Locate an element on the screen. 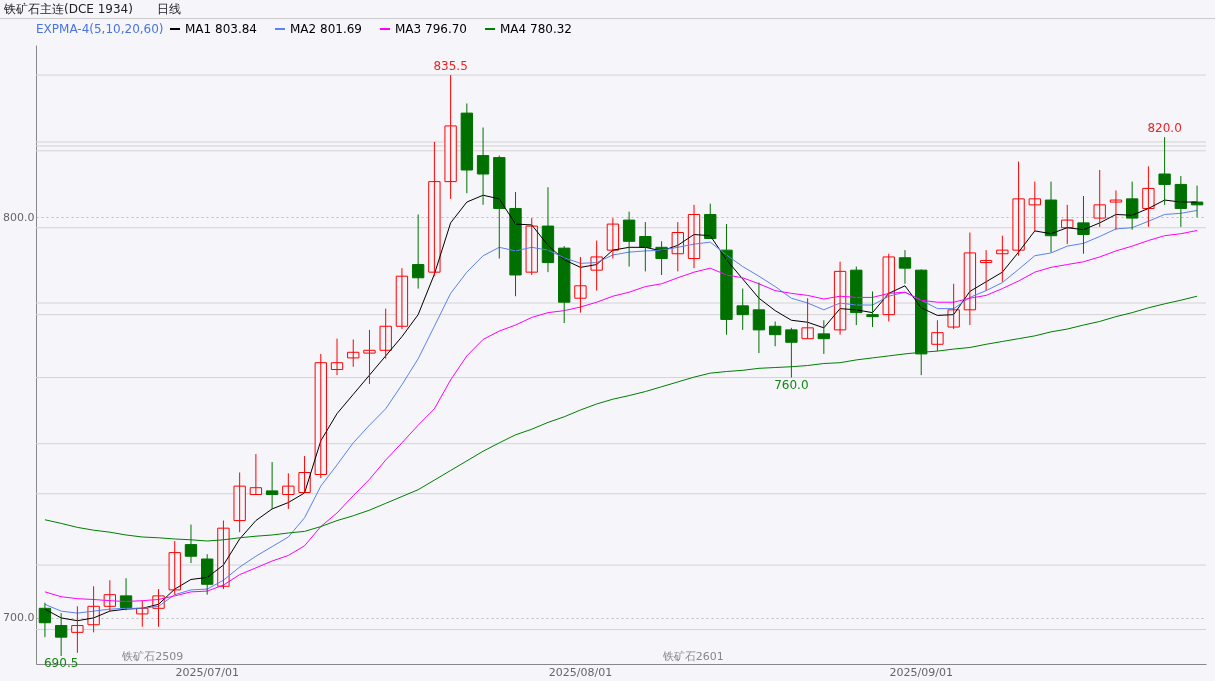 The image size is (1215, 681). chart-subtitle: 日线 is located at coordinates (168, 9).